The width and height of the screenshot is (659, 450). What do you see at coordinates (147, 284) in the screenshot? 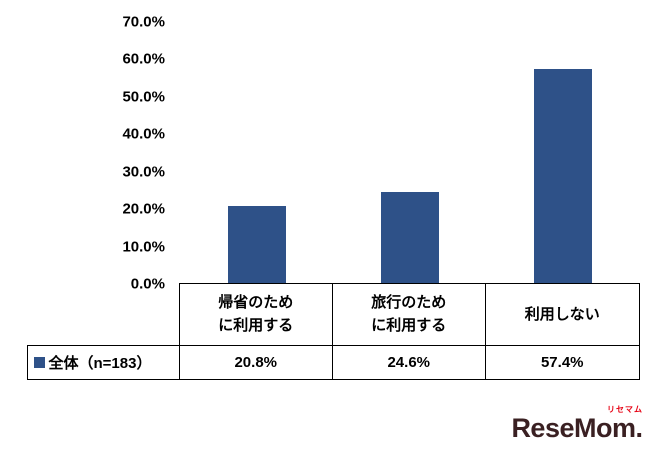
I see `y-tick-label: 0.0%` at bounding box center [147, 284].